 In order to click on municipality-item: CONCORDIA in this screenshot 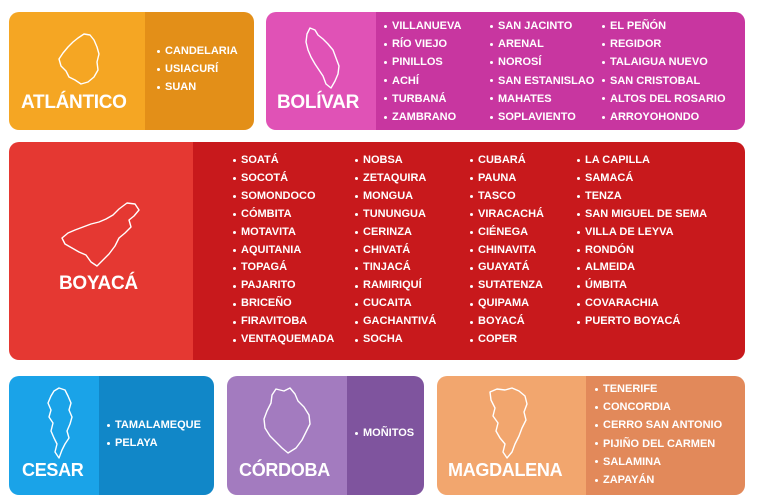, I will do `click(658, 407)`.